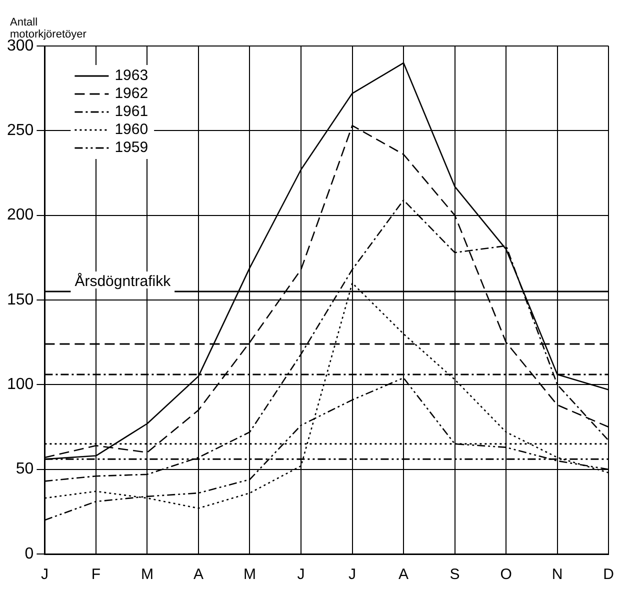  What do you see at coordinates (20, 299) in the screenshot?
I see `y-tick-label: 150` at bounding box center [20, 299].